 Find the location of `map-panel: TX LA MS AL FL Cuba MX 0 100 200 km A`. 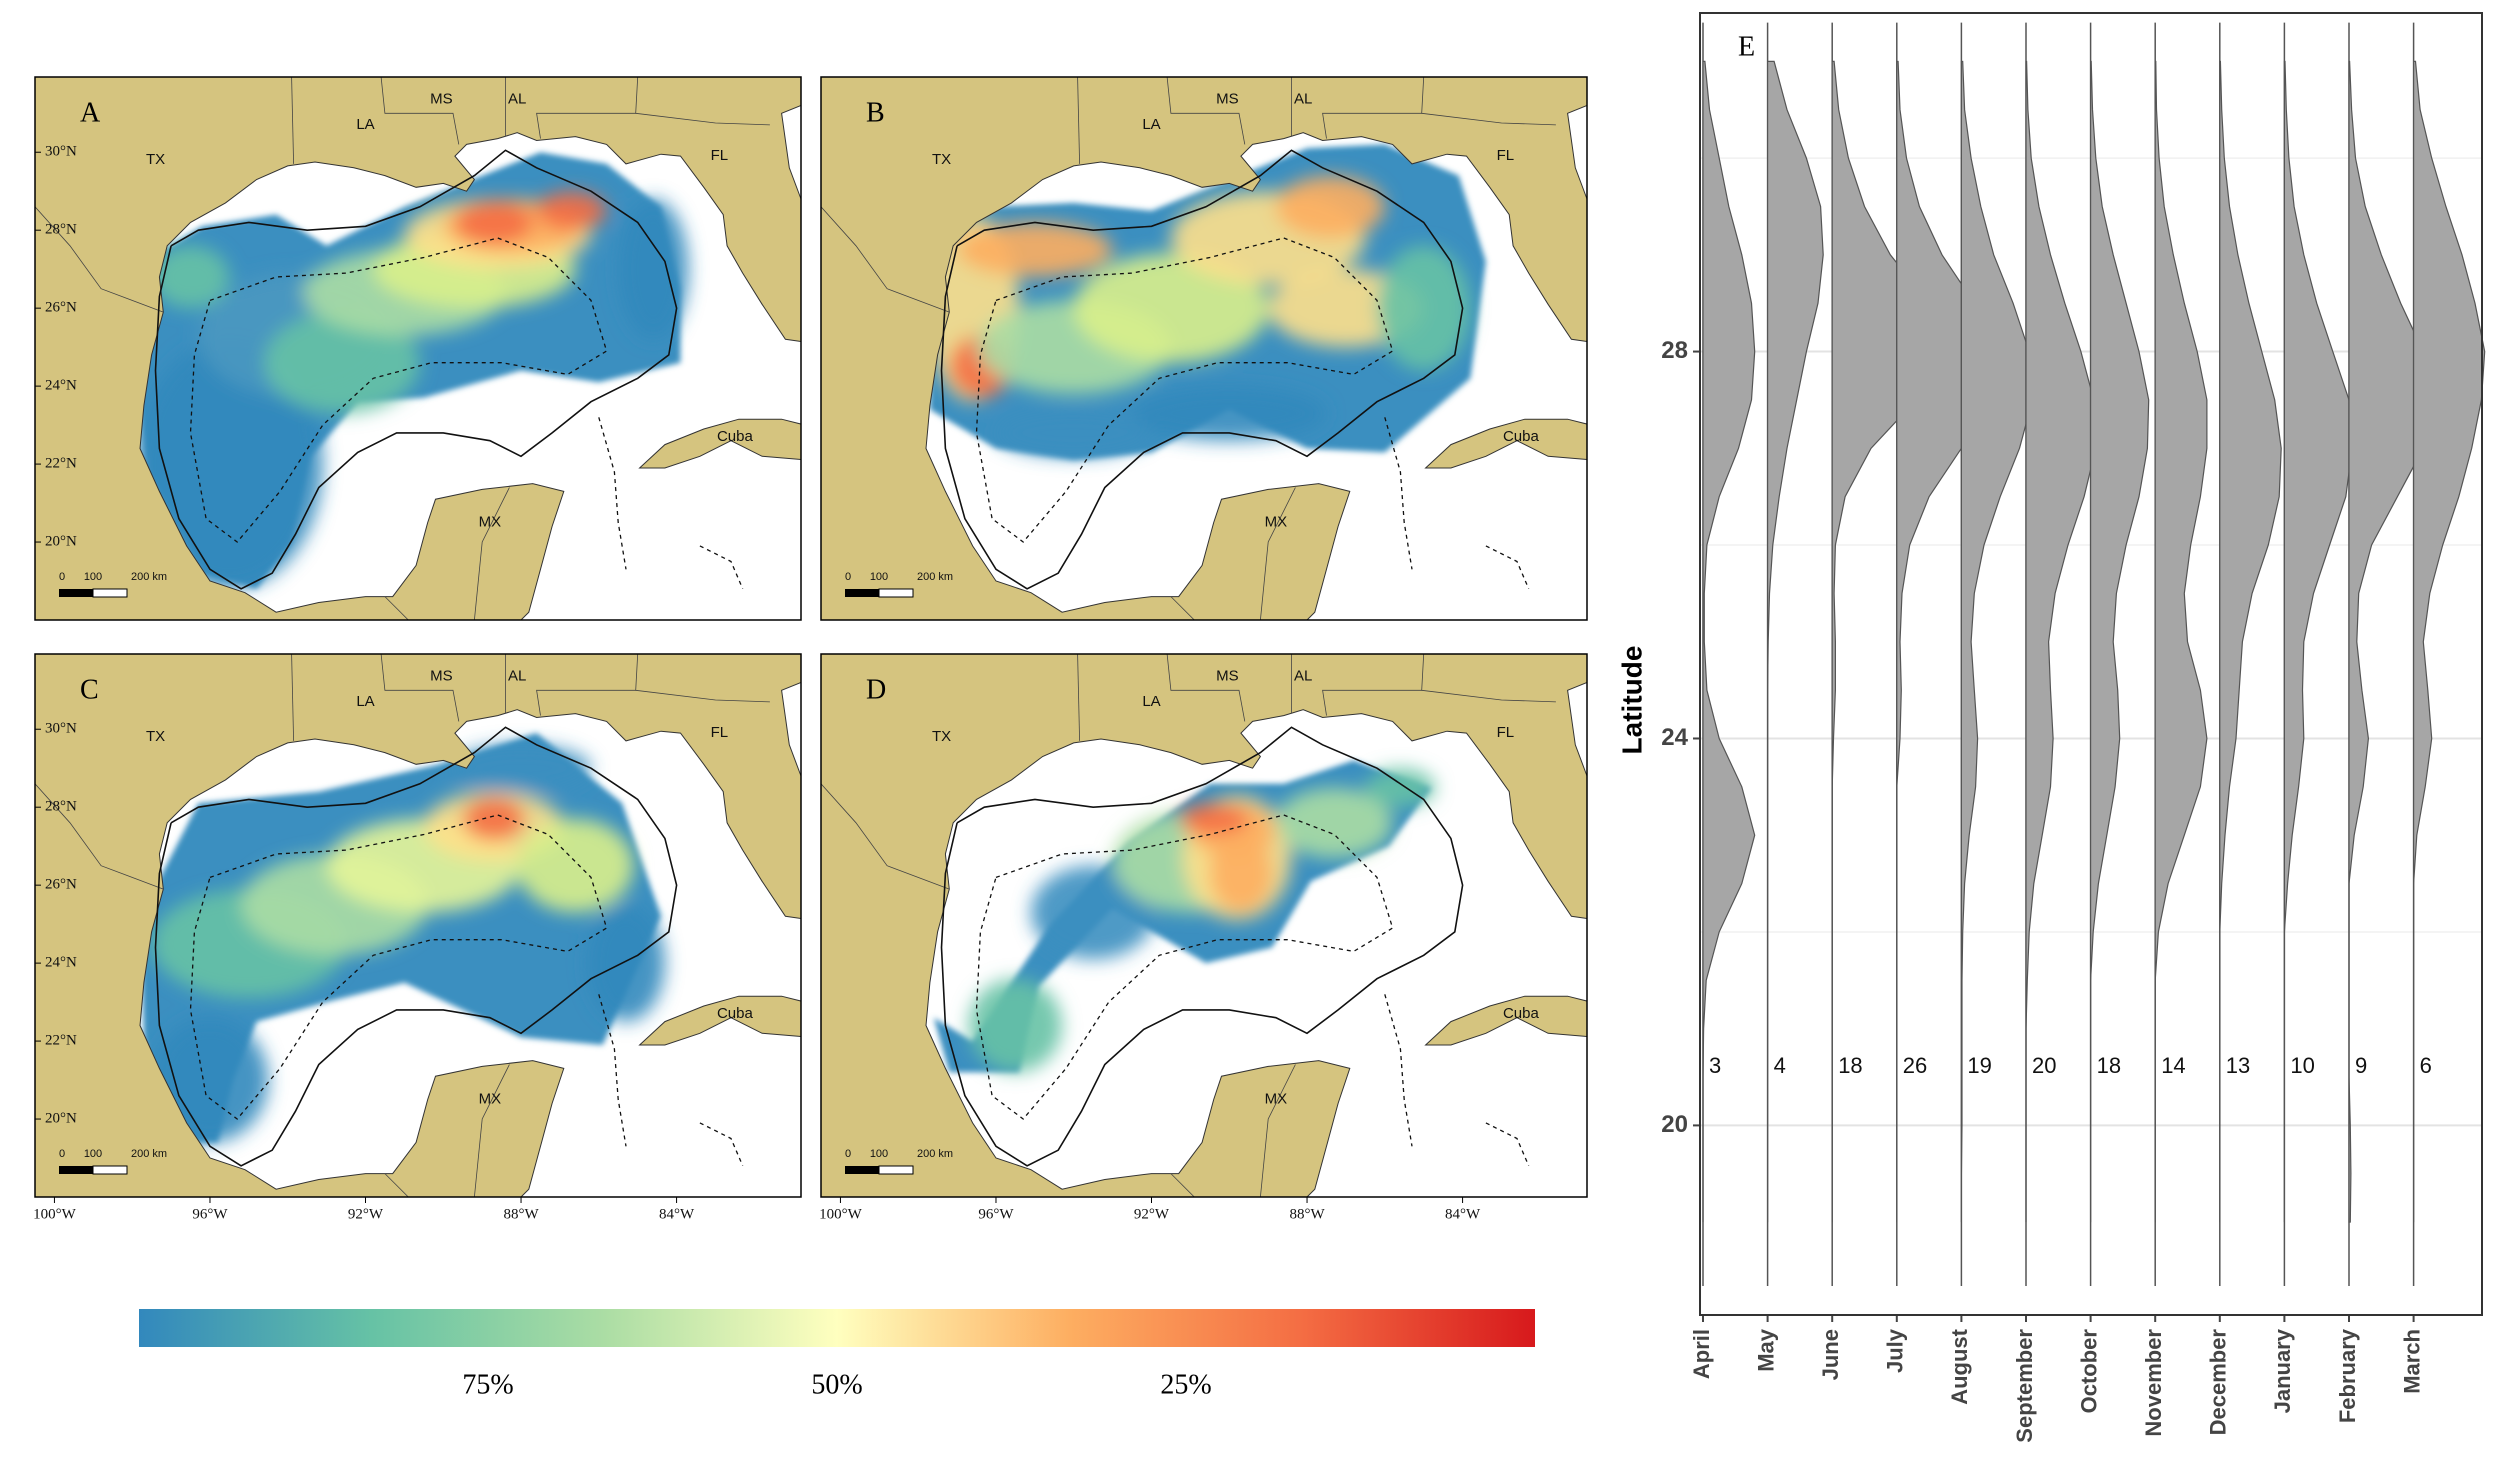

map-panel: TX LA MS AL FL Cuba MX 0 100 200 km A is located at coordinates (418, 348).